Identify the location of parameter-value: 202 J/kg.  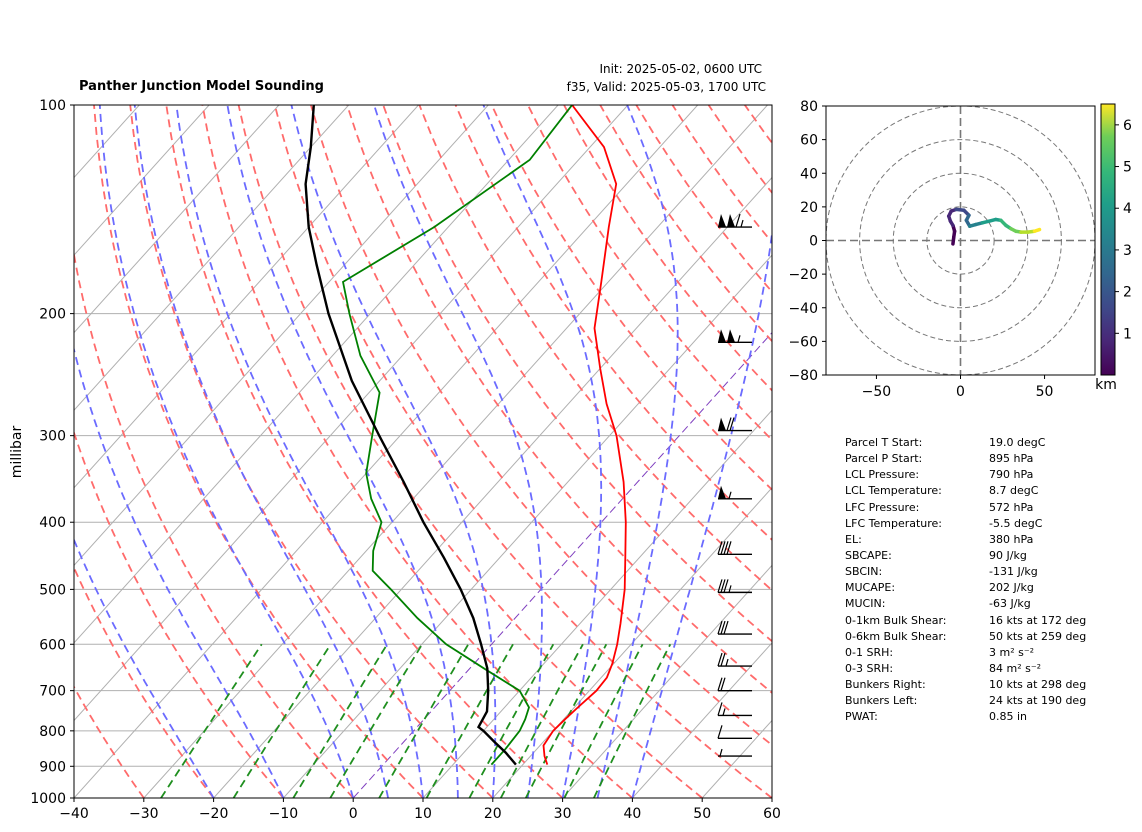
(1011, 588).